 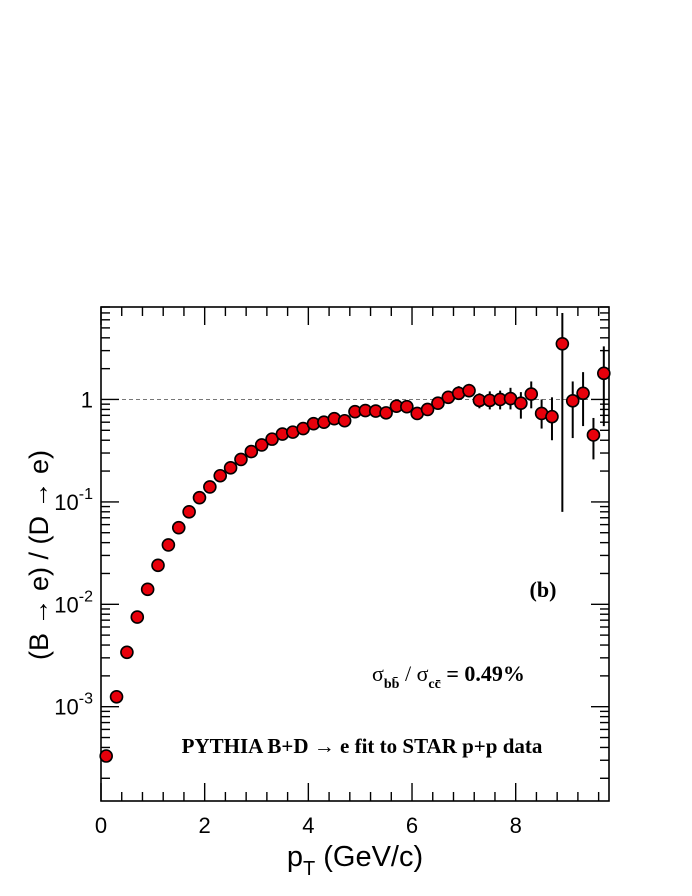 I want to click on panel-label: (b), so click(x=543, y=589).